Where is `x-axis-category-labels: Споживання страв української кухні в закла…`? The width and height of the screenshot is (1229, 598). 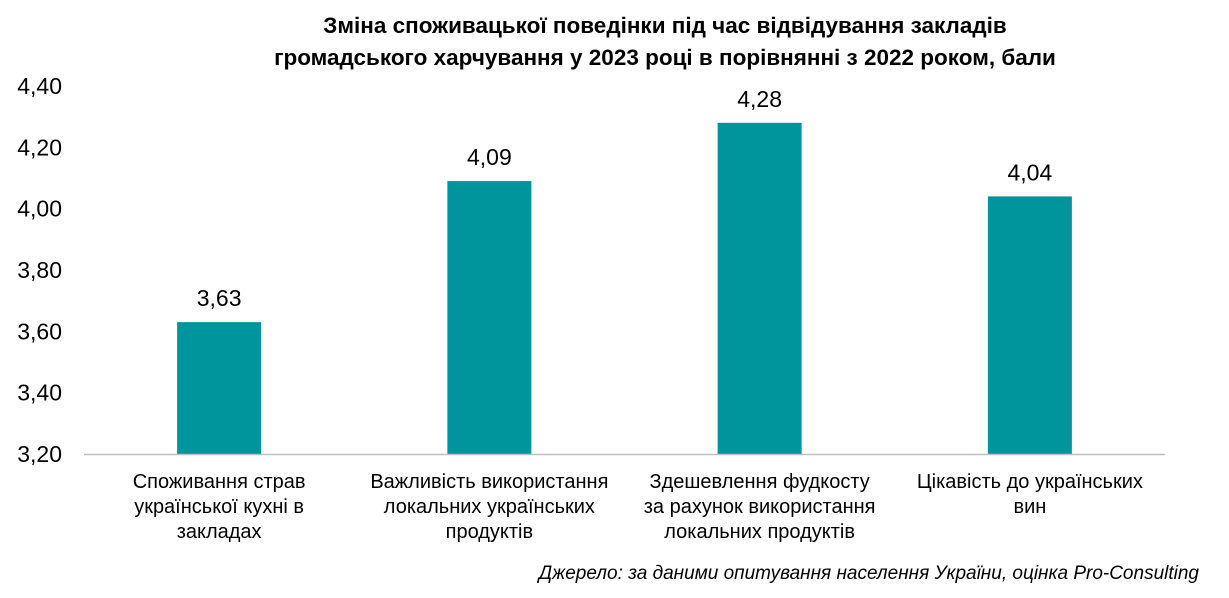
x-axis-category-labels: Споживання страв української кухні в закла… is located at coordinates (638, 507).